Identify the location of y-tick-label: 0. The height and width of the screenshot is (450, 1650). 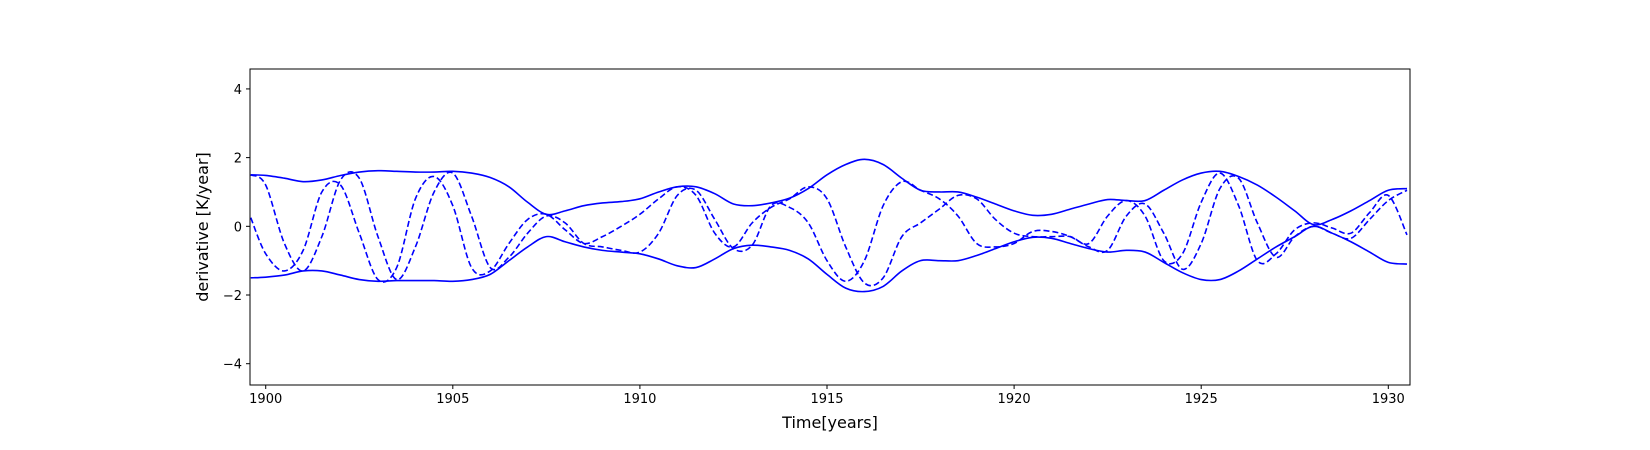
(238, 227).